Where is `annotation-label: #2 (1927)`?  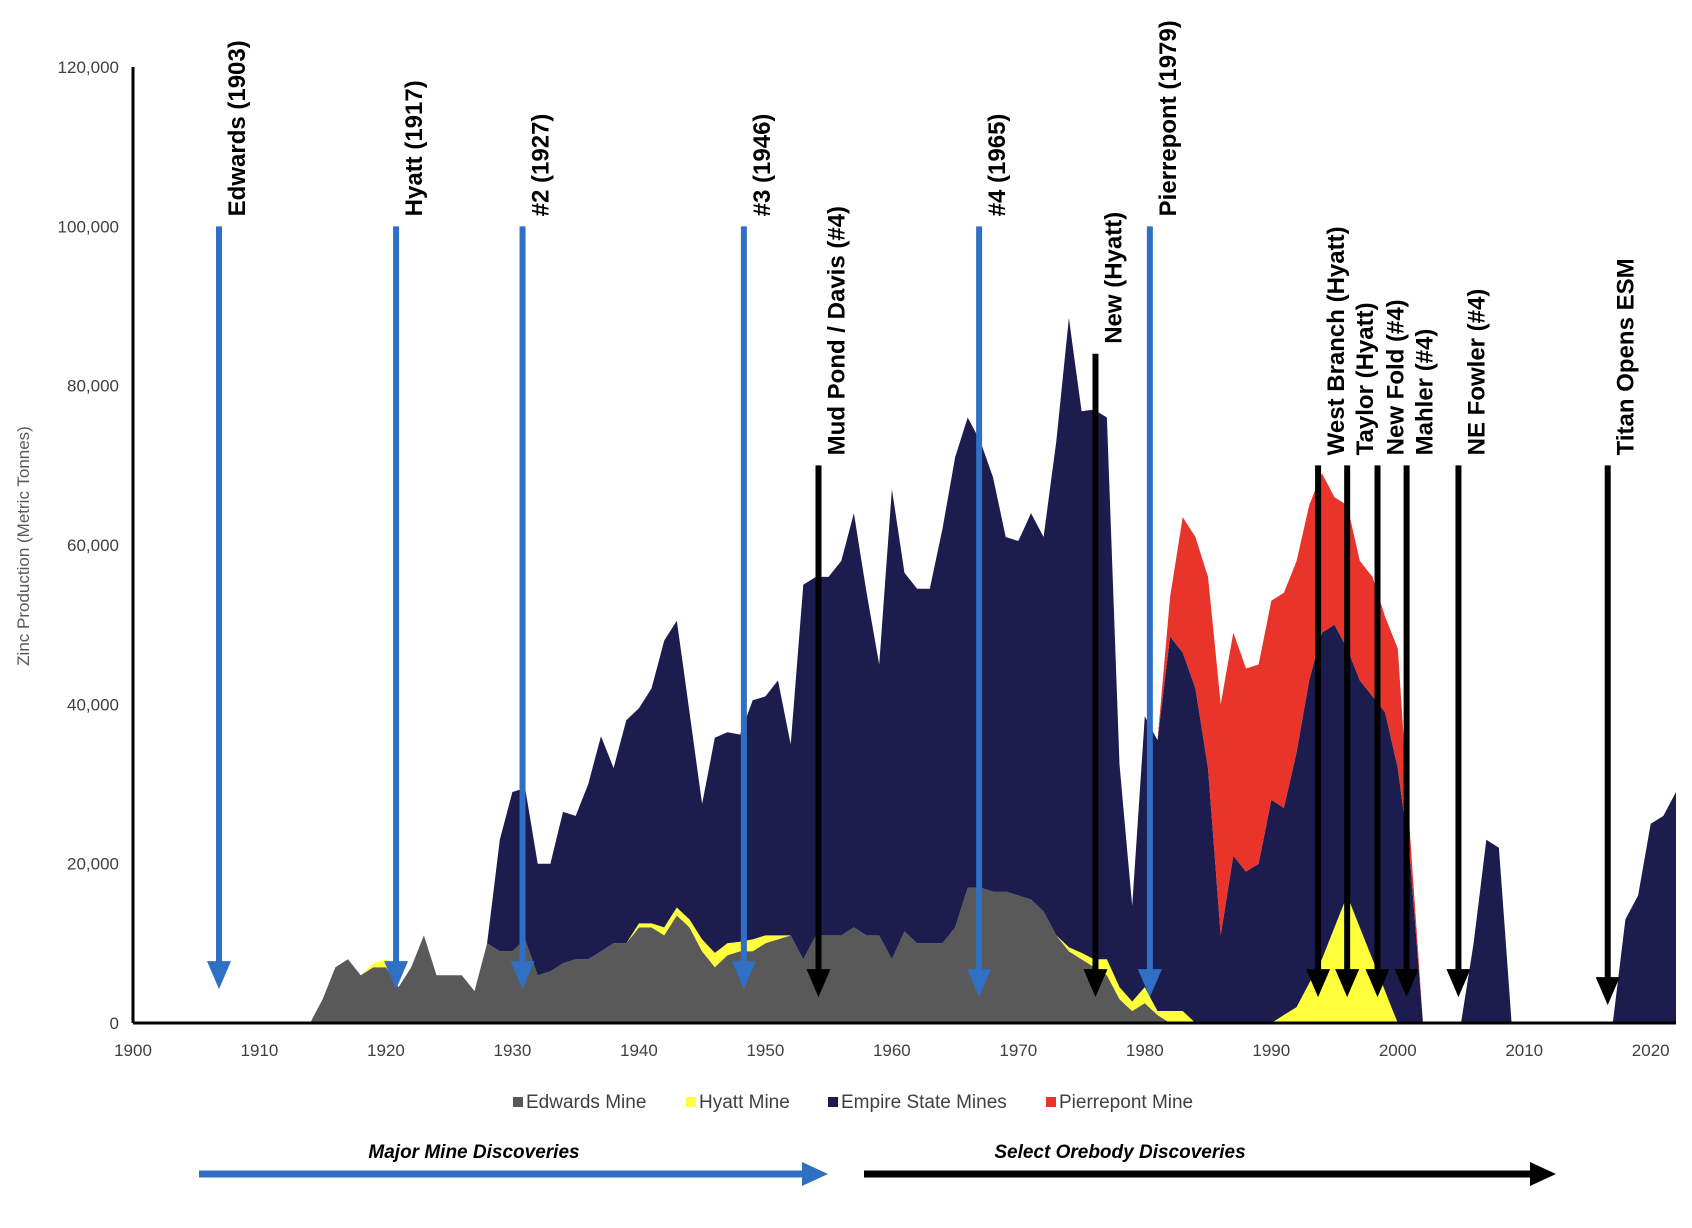 annotation-label: #2 (1927) is located at coordinates (541, 165).